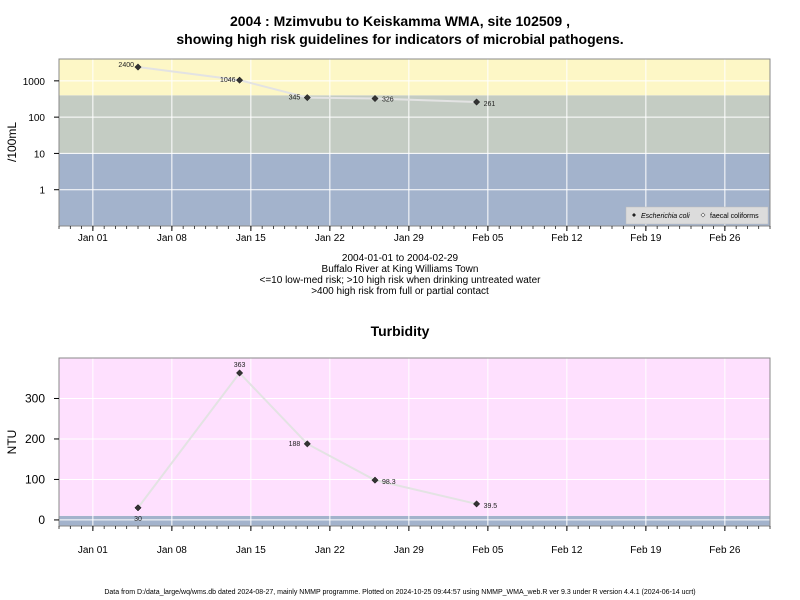 The width and height of the screenshot is (800, 600). Describe the element at coordinates (634, 215) in the screenshot. I see `legend-marker-ecoli` at that location.